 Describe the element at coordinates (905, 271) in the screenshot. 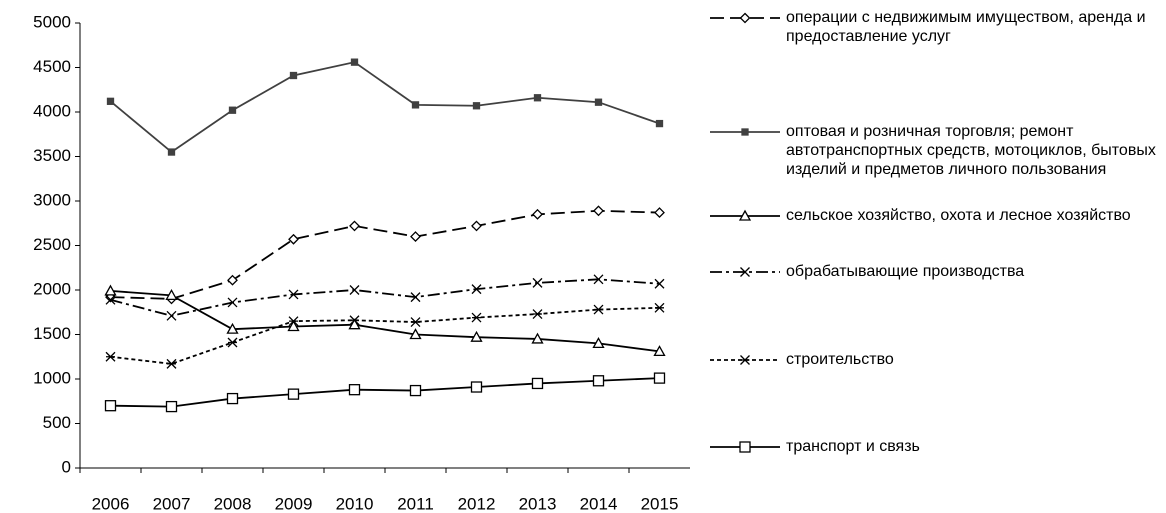

I see `legend-label: обрабатывающие производства` at that location.